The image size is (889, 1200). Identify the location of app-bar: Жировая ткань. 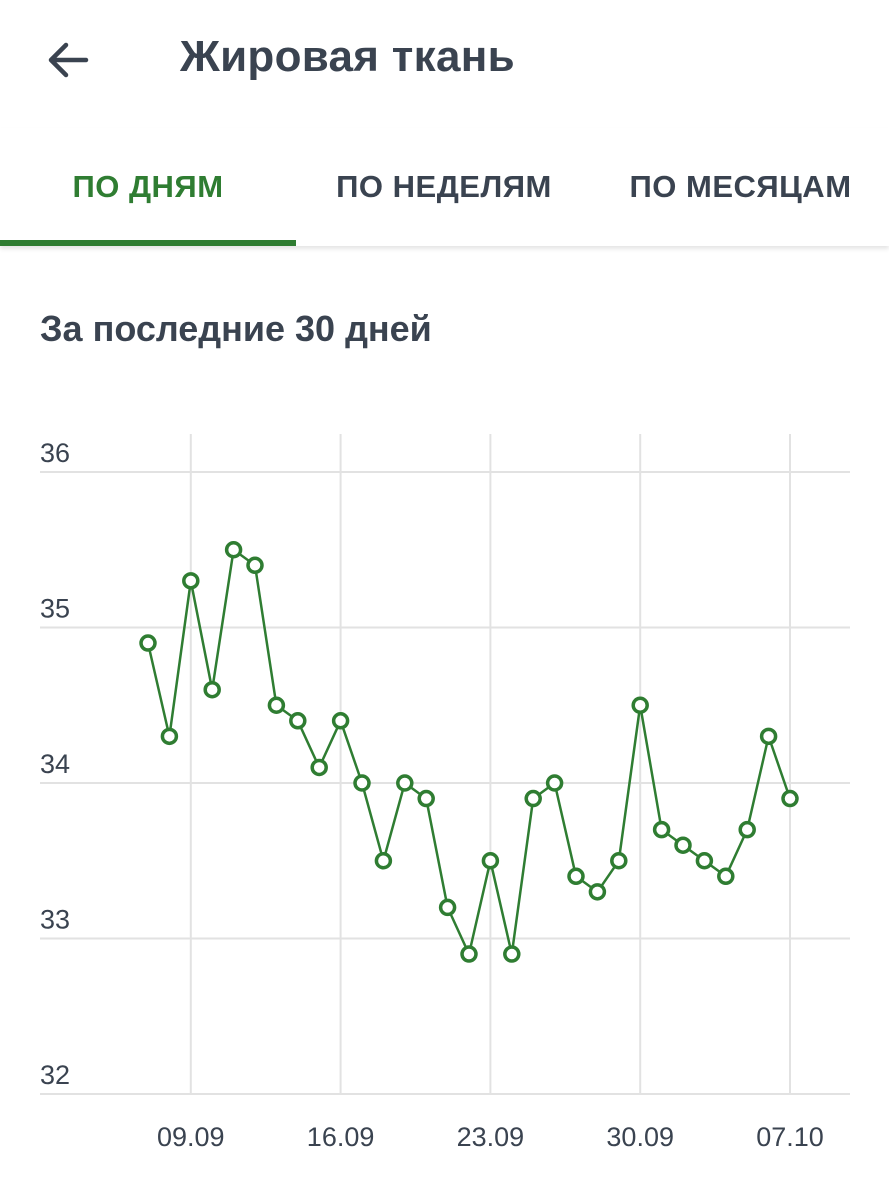
(444, 60).